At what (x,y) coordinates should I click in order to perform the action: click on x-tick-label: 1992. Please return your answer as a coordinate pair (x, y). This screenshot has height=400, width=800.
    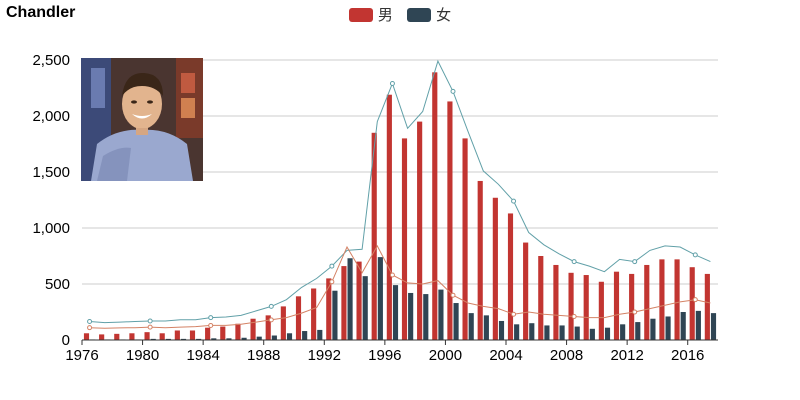
    Looking at the image, I should click on (324, 355).